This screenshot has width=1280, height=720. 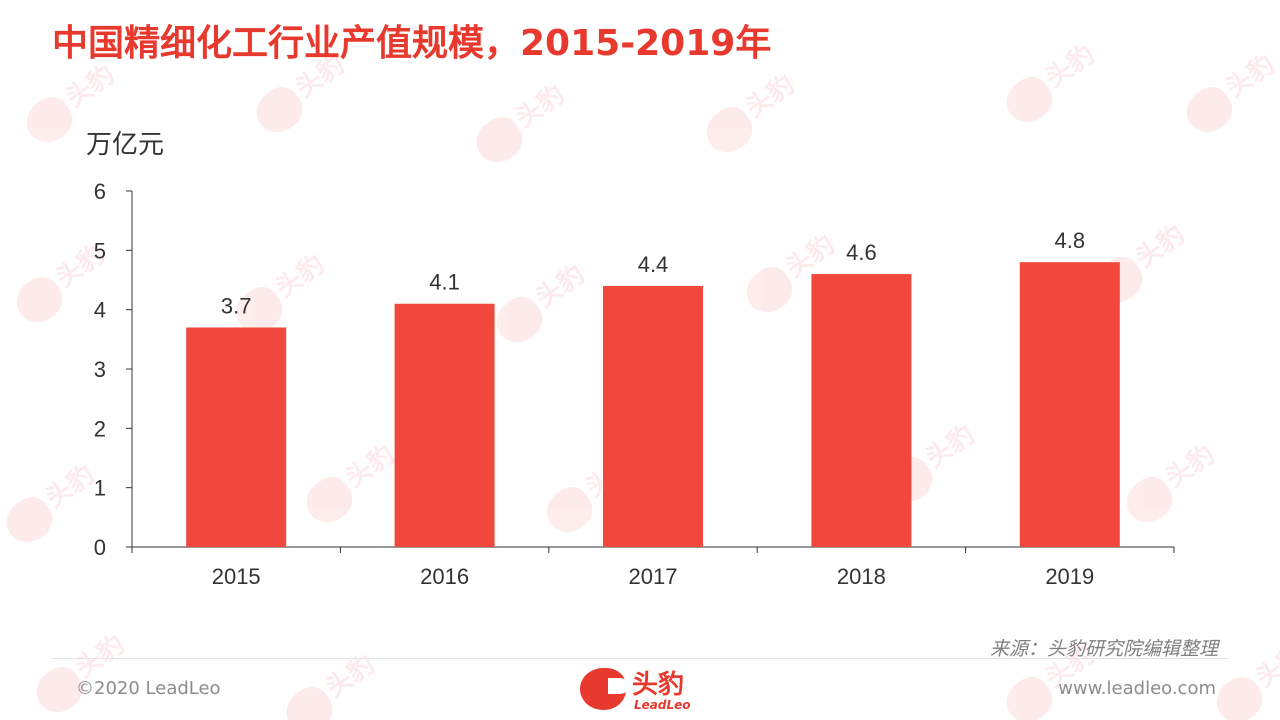 I want to click on y-tick-label: 4, so click(x=100, y=310).